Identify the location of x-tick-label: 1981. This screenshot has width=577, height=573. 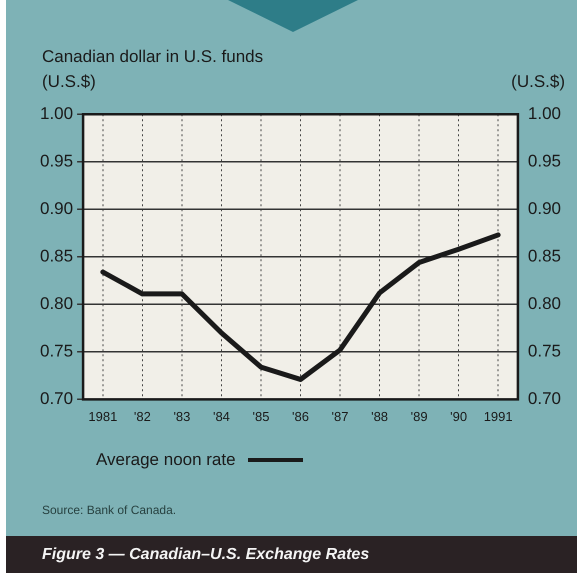
(103, 416).